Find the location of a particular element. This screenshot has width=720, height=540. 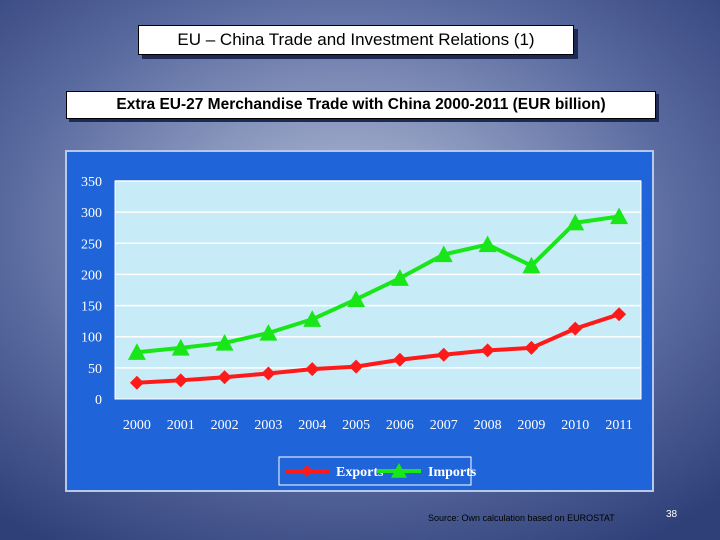

x-tick-label: 2001 is located at coordinates (181, 425).